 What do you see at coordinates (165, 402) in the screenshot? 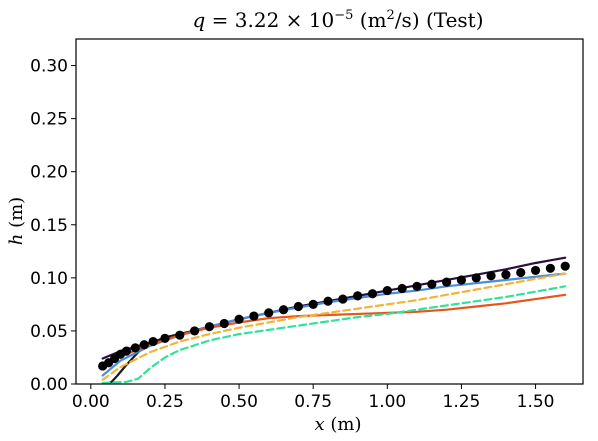
I see `x-tick-label: 0.25` at bounding box center [165, 402].